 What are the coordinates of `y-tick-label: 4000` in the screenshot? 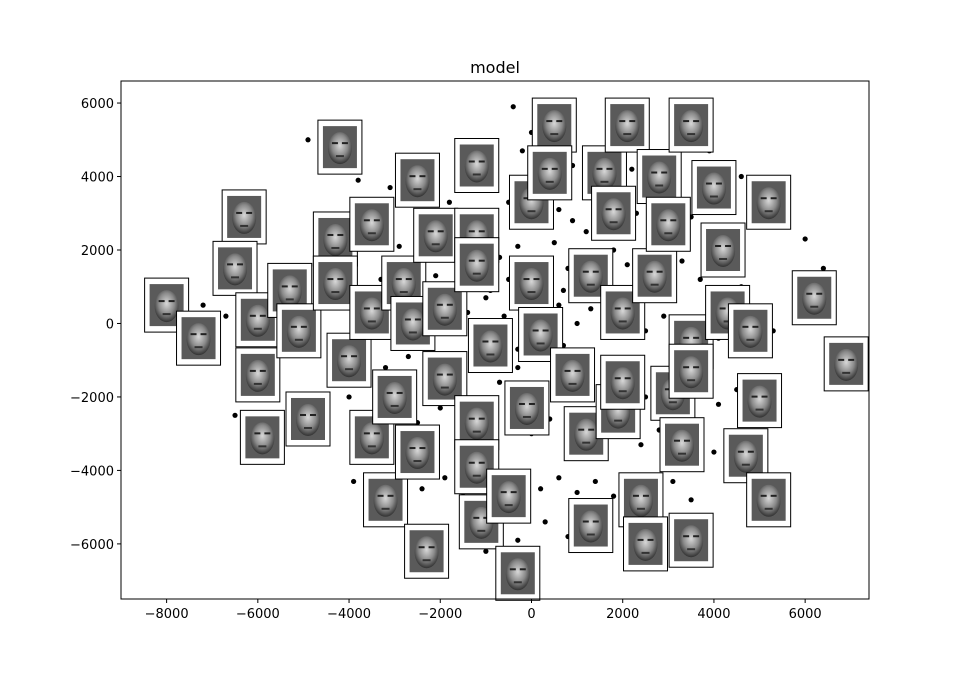 It's located at (97, 178).